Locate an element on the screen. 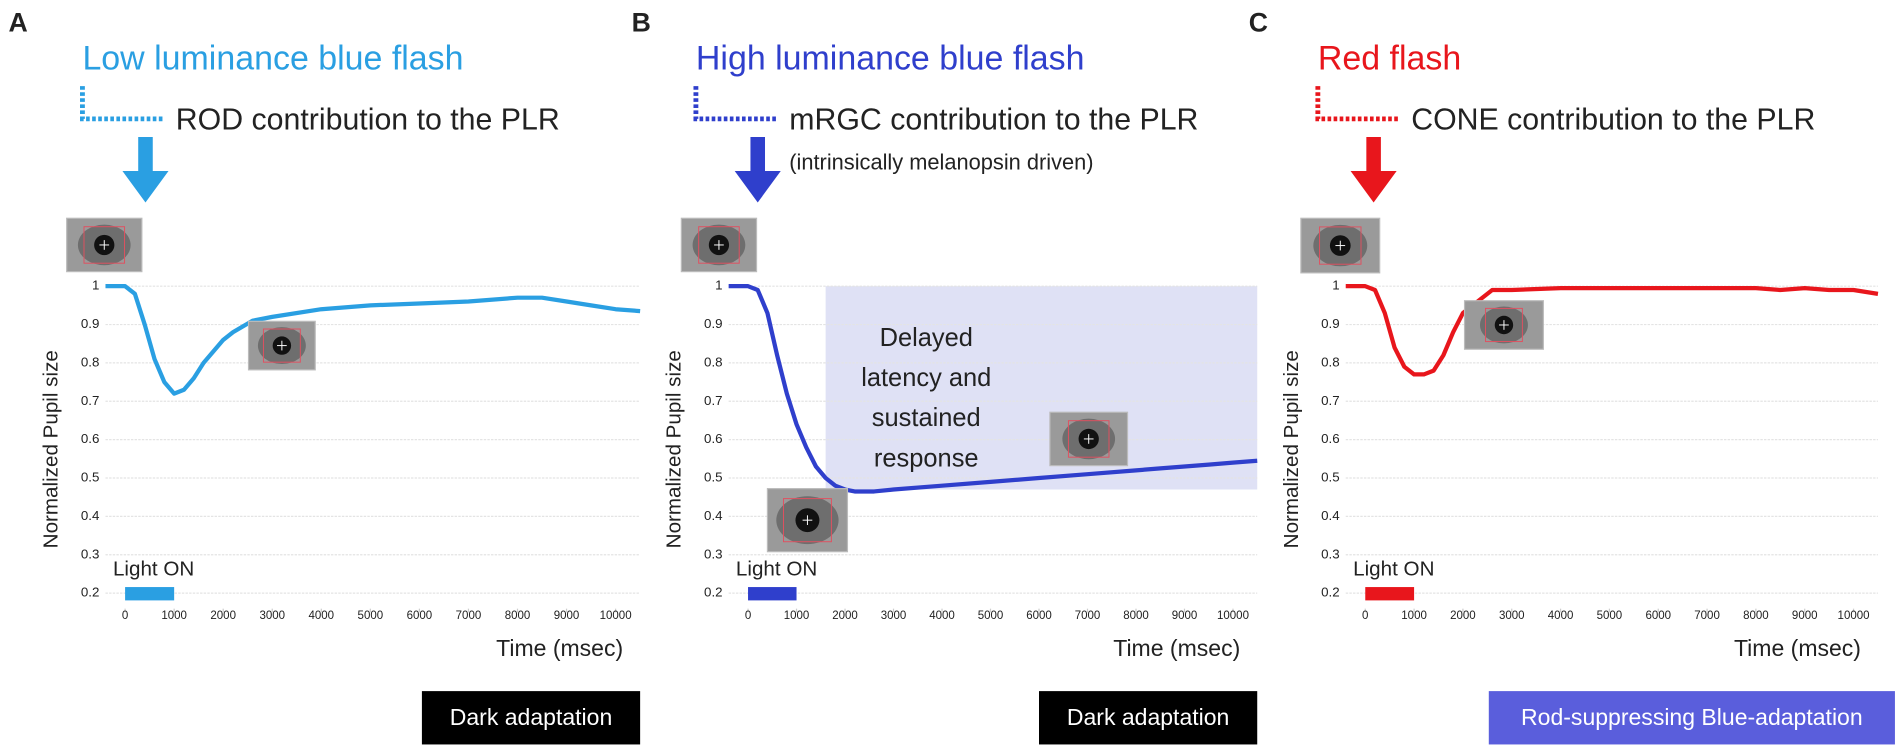 This screenshot has width=1901, height=753. panel-letter: A is located at coordinates (17, 22).